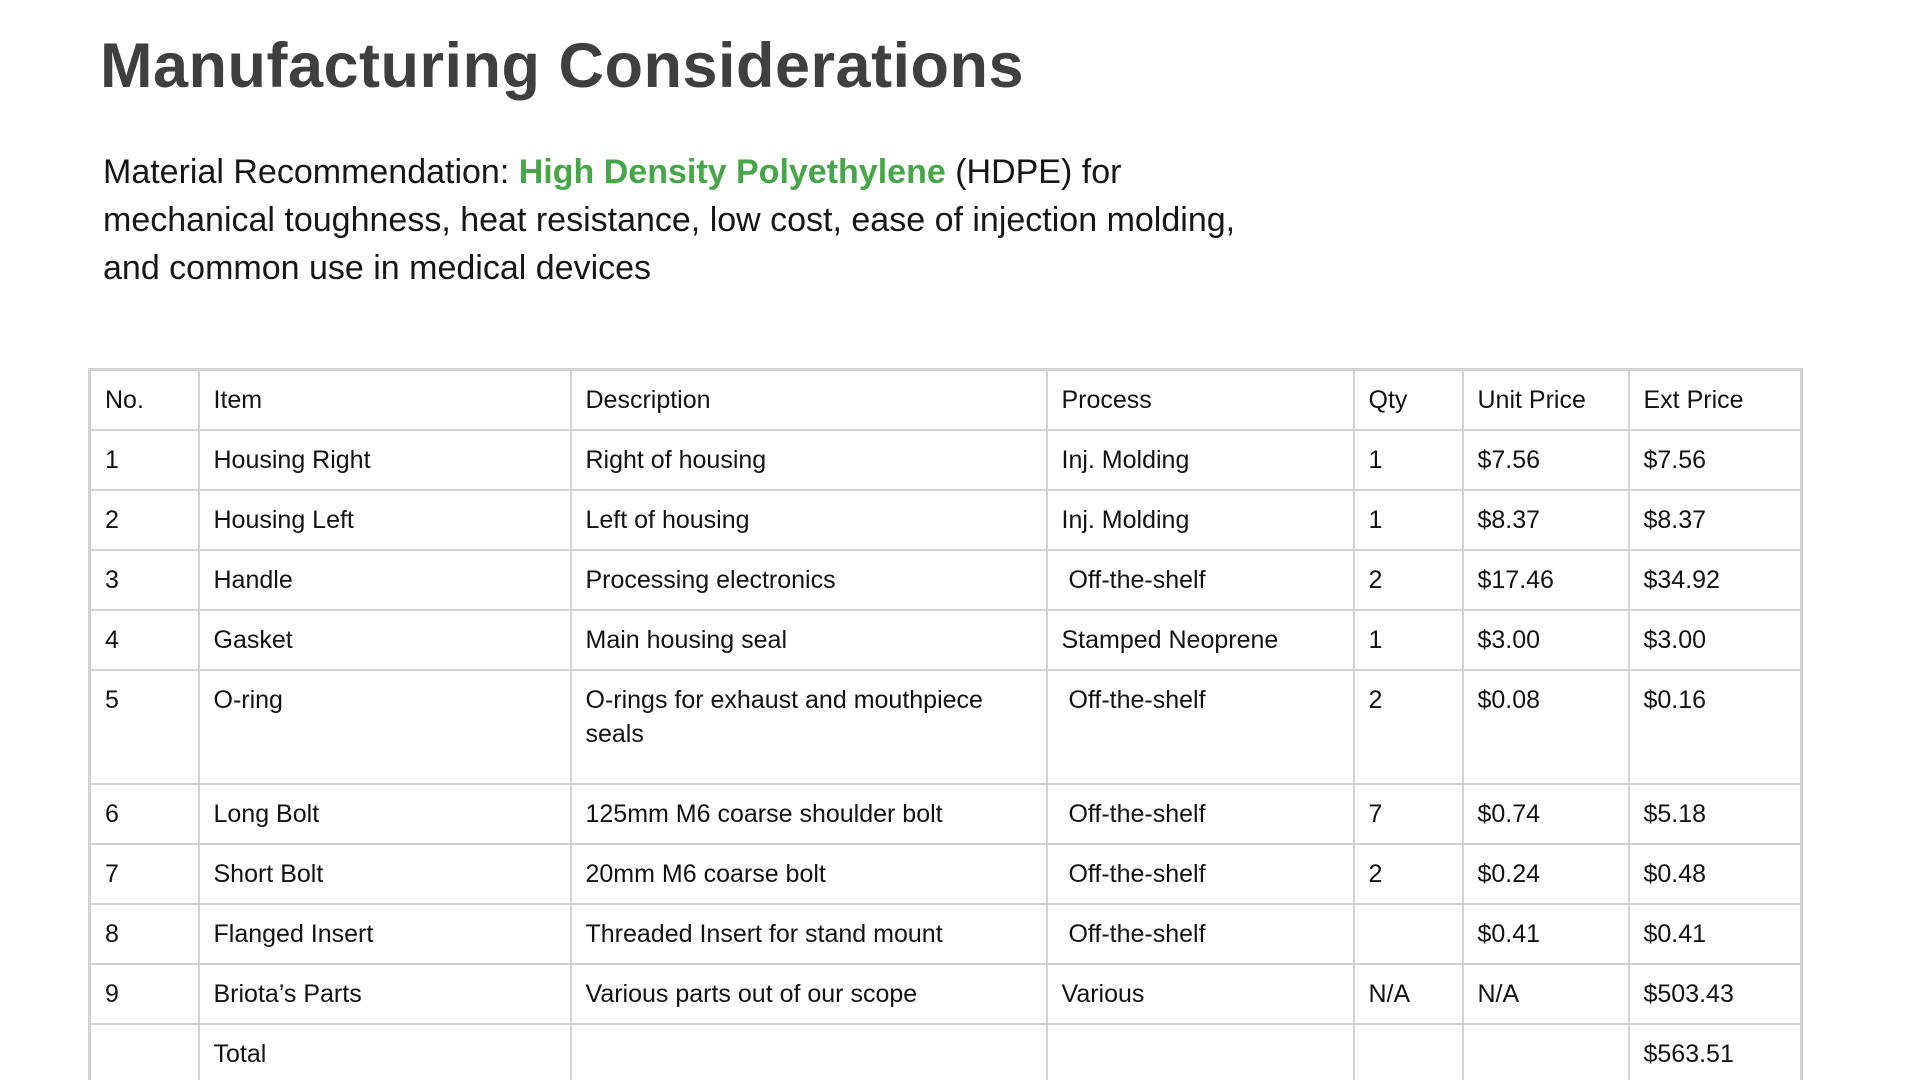 This screenshot has height=1080, width=1920. Describe the element at coordinates (1715, 460) in the screenshot. I see `cell-ext-price: $7.56` at that location.